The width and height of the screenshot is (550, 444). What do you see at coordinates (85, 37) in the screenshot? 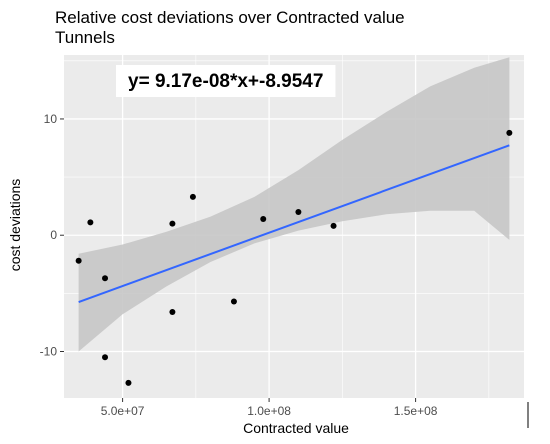
I see `chart-subtitle: Tunnels` at bounding box center [85, 37].